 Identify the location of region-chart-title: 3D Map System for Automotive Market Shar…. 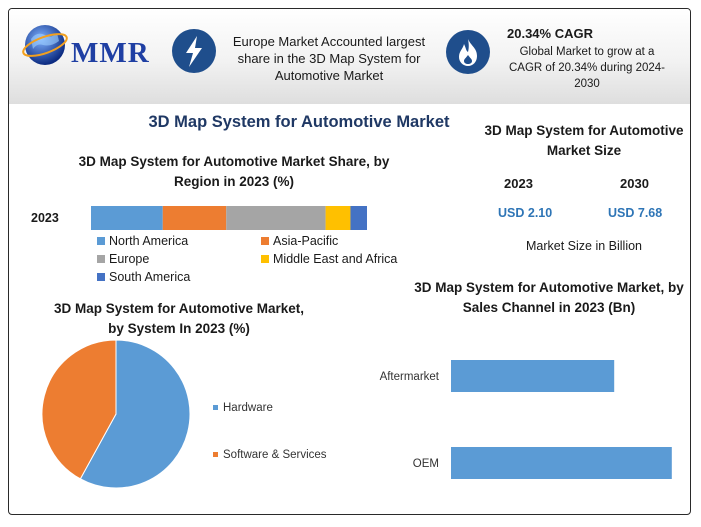
(234, 171).